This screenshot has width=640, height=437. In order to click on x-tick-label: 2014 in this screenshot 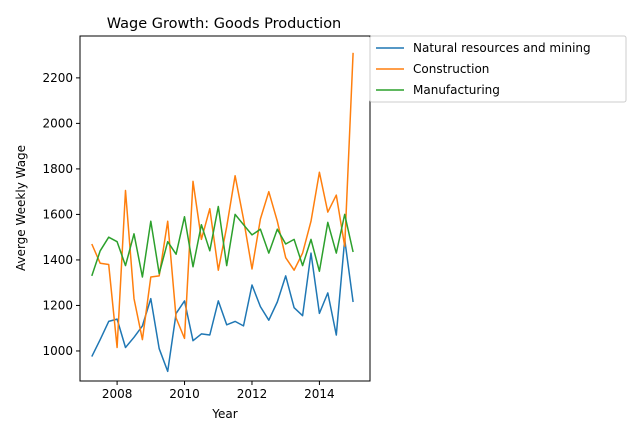, I will do `click(319, 394)`.